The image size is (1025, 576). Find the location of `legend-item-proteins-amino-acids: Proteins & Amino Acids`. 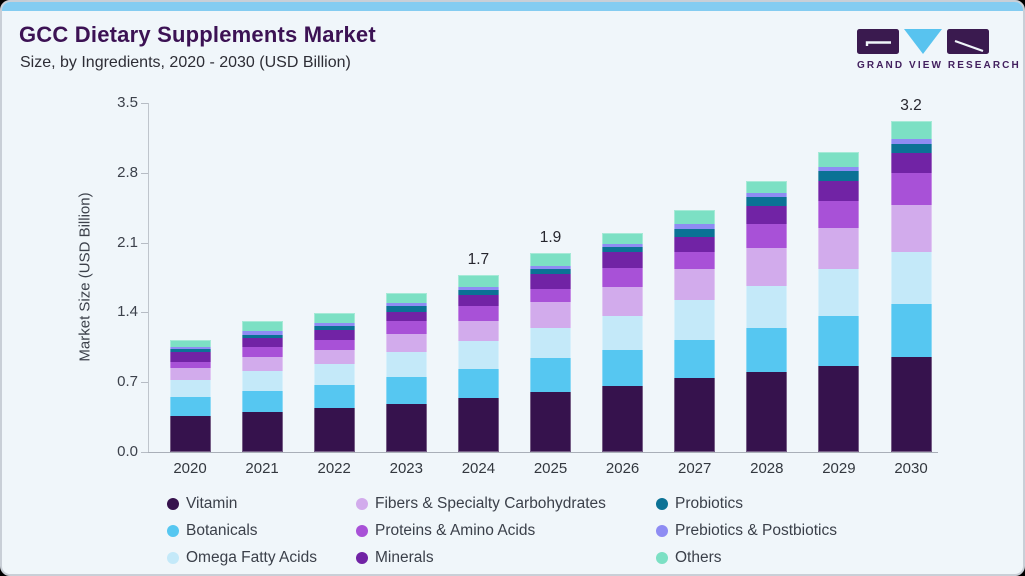

legend-item-proteins-amino-acids: Proteins & Amino Acids is located at coordinates (446, 530).